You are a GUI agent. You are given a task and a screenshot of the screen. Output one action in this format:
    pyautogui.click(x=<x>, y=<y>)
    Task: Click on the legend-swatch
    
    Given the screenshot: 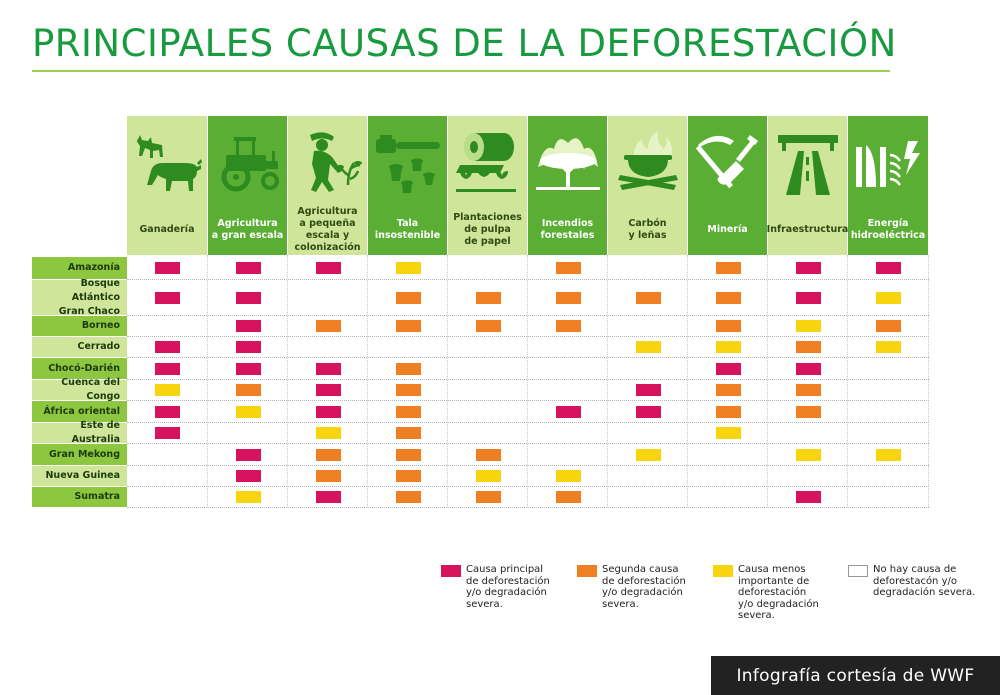 What is the action you would take?
    pyautogui.click(x=723, y=571)
    